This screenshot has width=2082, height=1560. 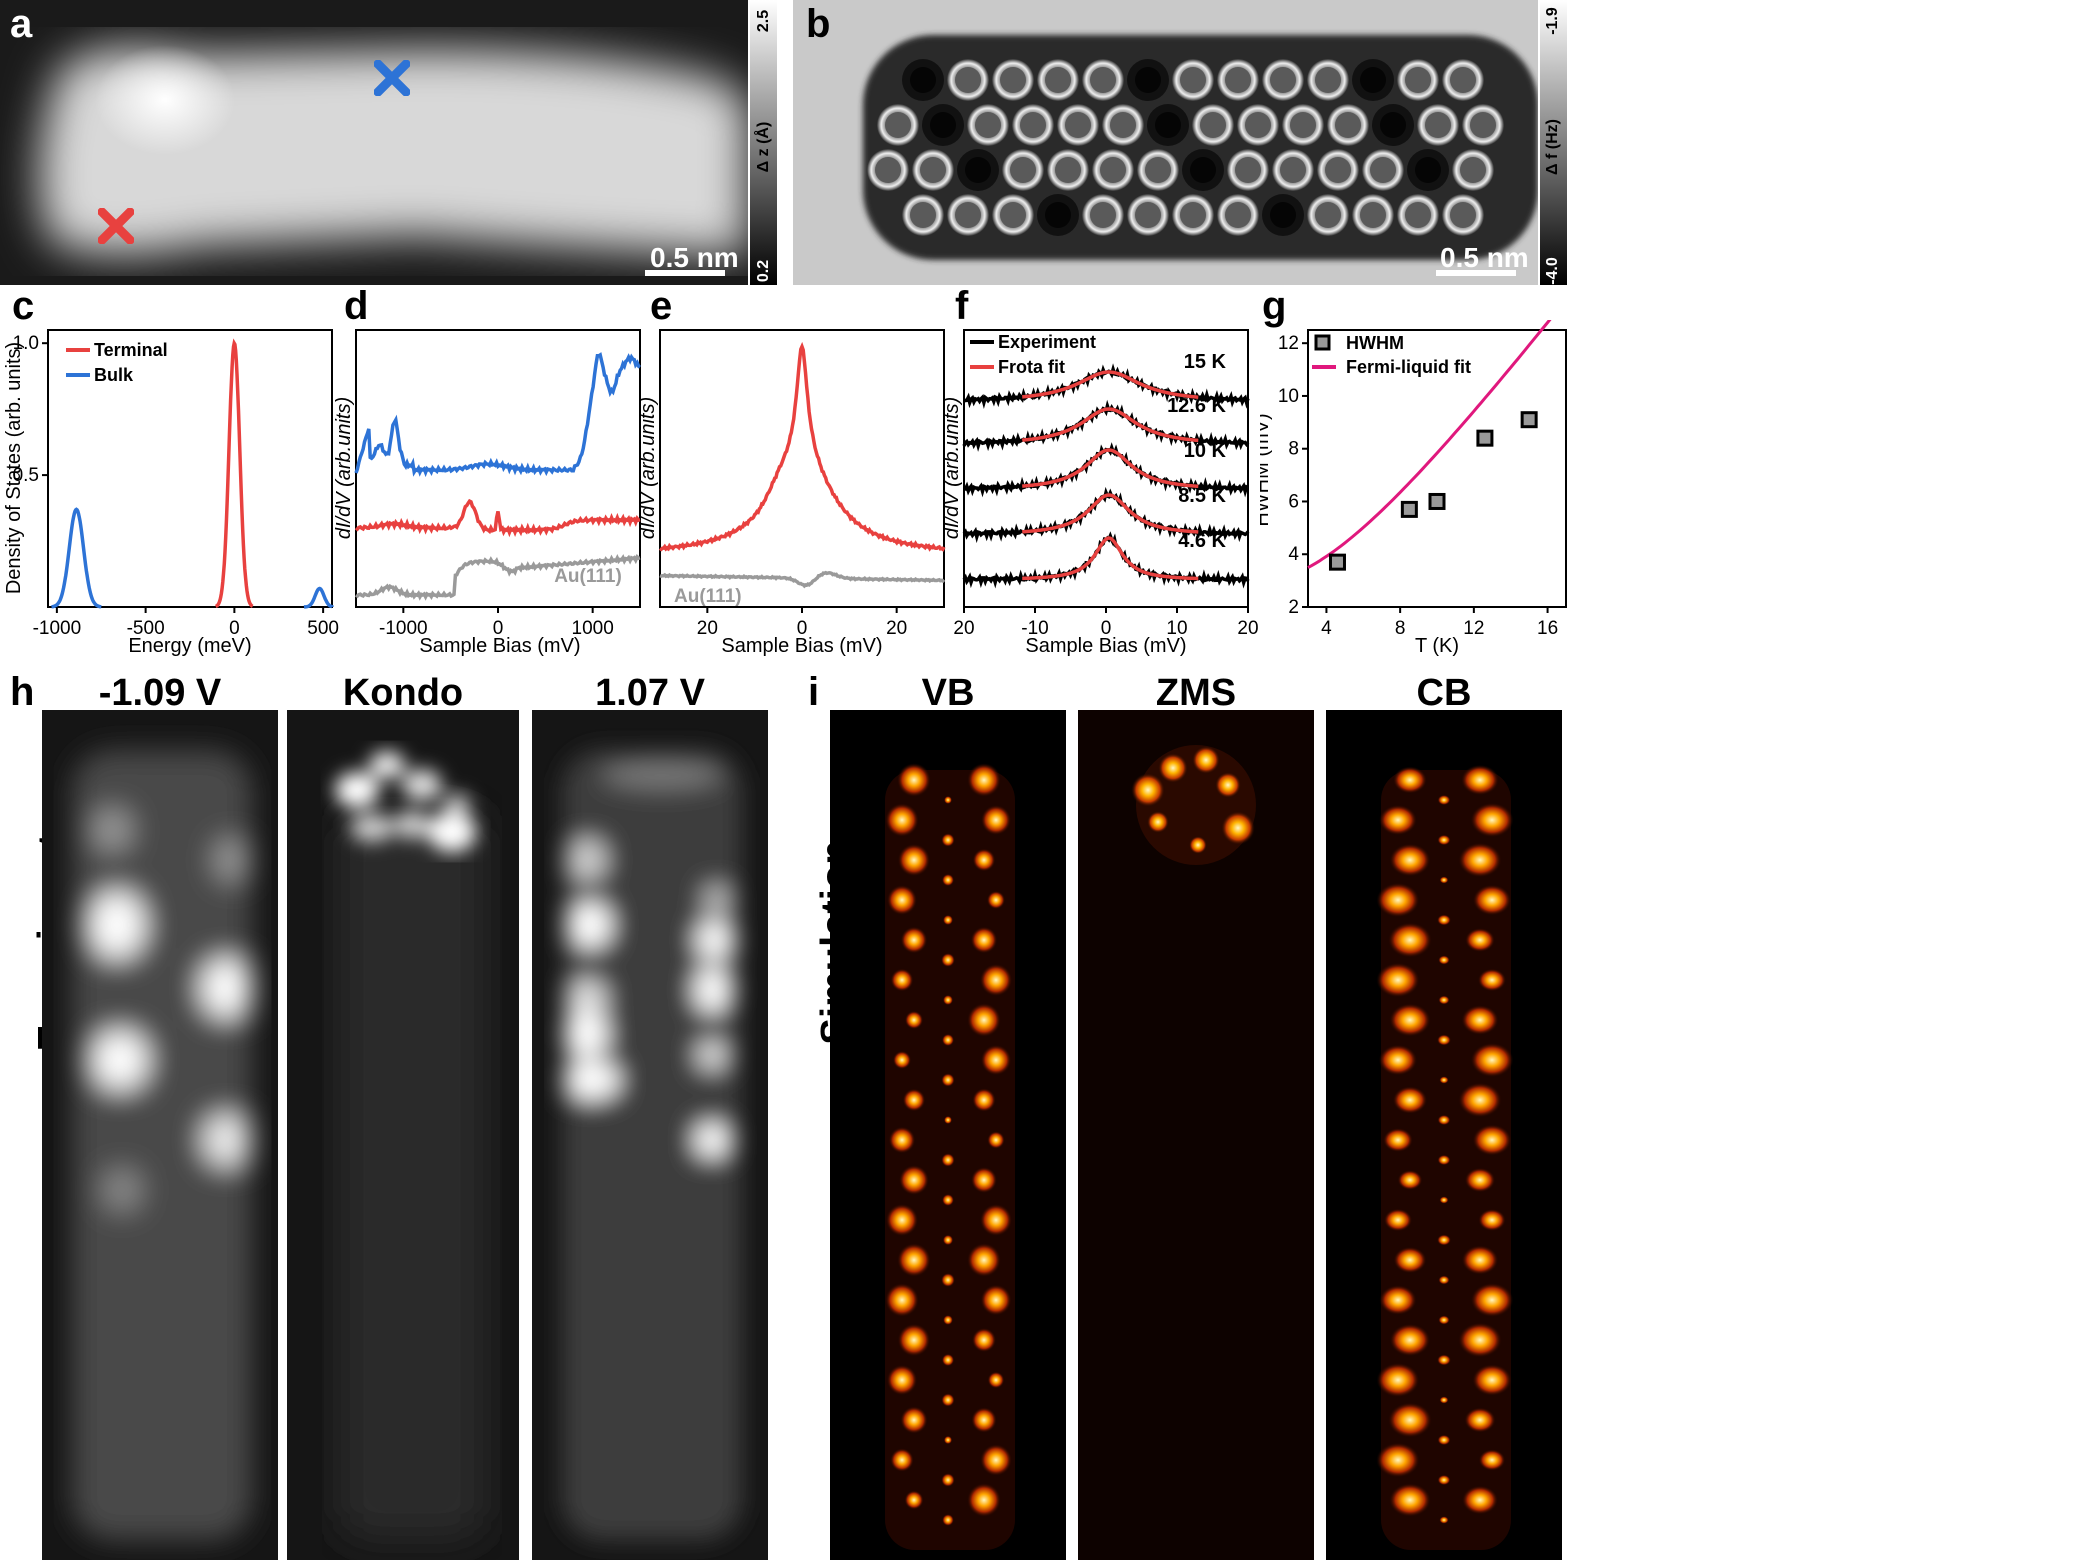 I want to click on chart-g-xtick-2: 12, so click(x=1473, y=628).